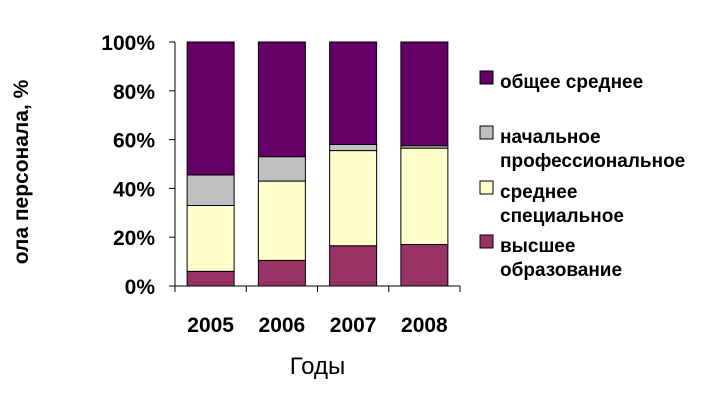 The width and height of the screenshot is (719, 406). What do you see at coordinates (134, 141) in the screenshot?
I see `y-tick-label: 60%` at bounding box center [134, 141].